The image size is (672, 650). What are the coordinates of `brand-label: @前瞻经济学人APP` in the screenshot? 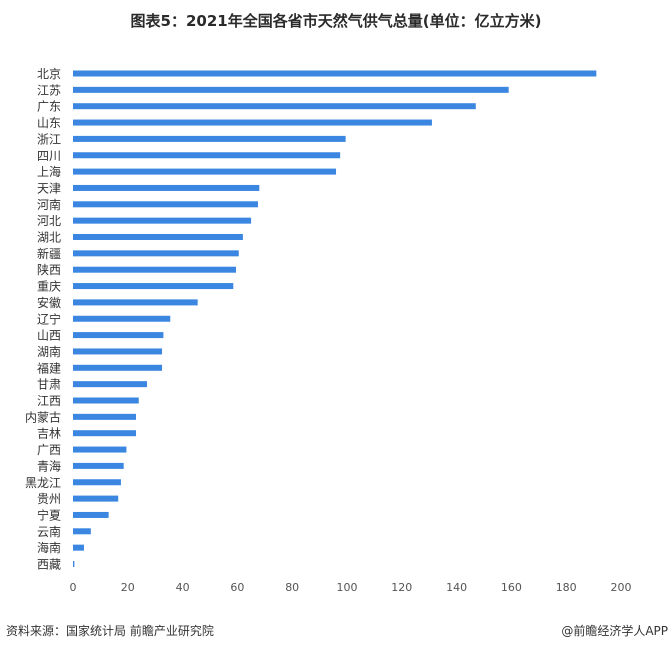 It's located at (614, 631).